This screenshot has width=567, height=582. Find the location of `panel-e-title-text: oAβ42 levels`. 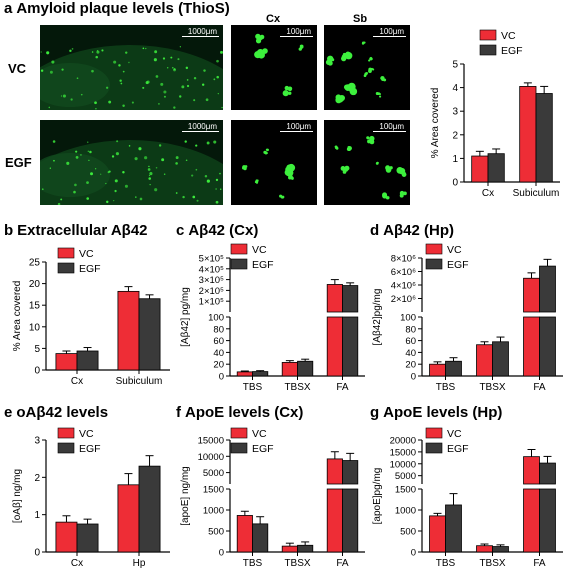

panel-e-title-text: oAβ42 levels is located at coordinates (62, 412).